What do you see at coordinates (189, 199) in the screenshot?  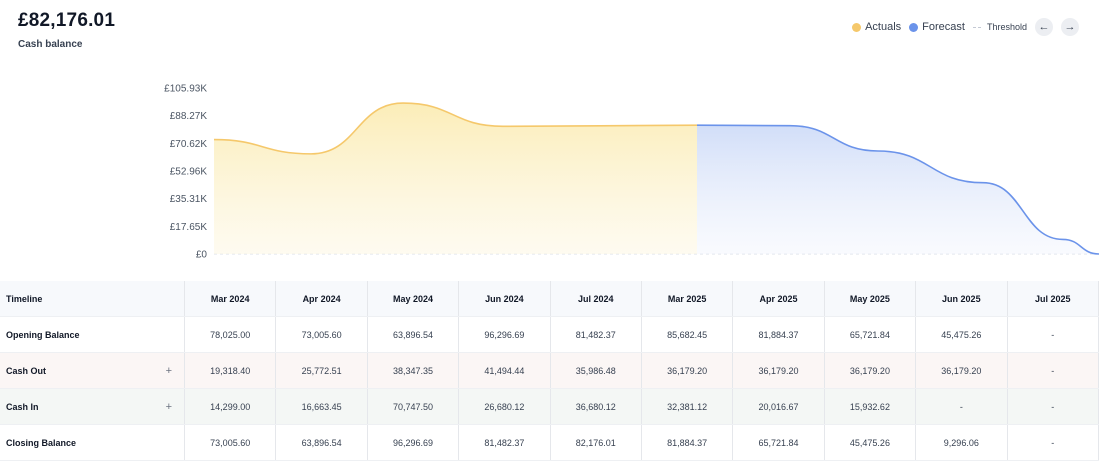 I see `y-tick-label: £35.31K` at bounding box center [189, 199].